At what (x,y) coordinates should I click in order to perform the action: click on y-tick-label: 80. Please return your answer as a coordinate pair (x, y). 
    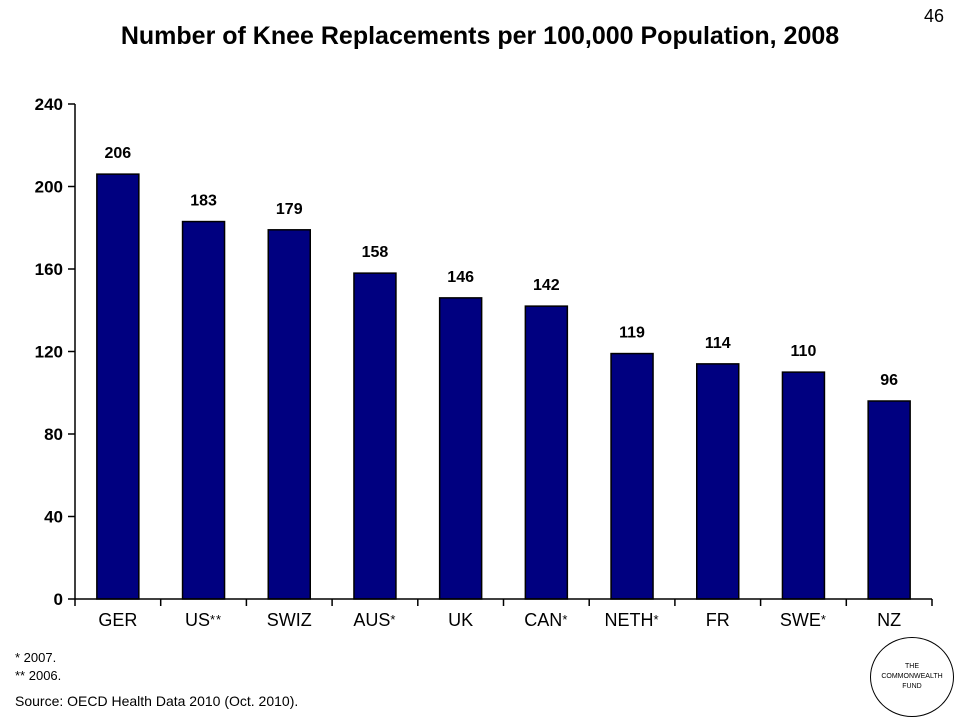
    Looking at the image, I should click on (53, 434).